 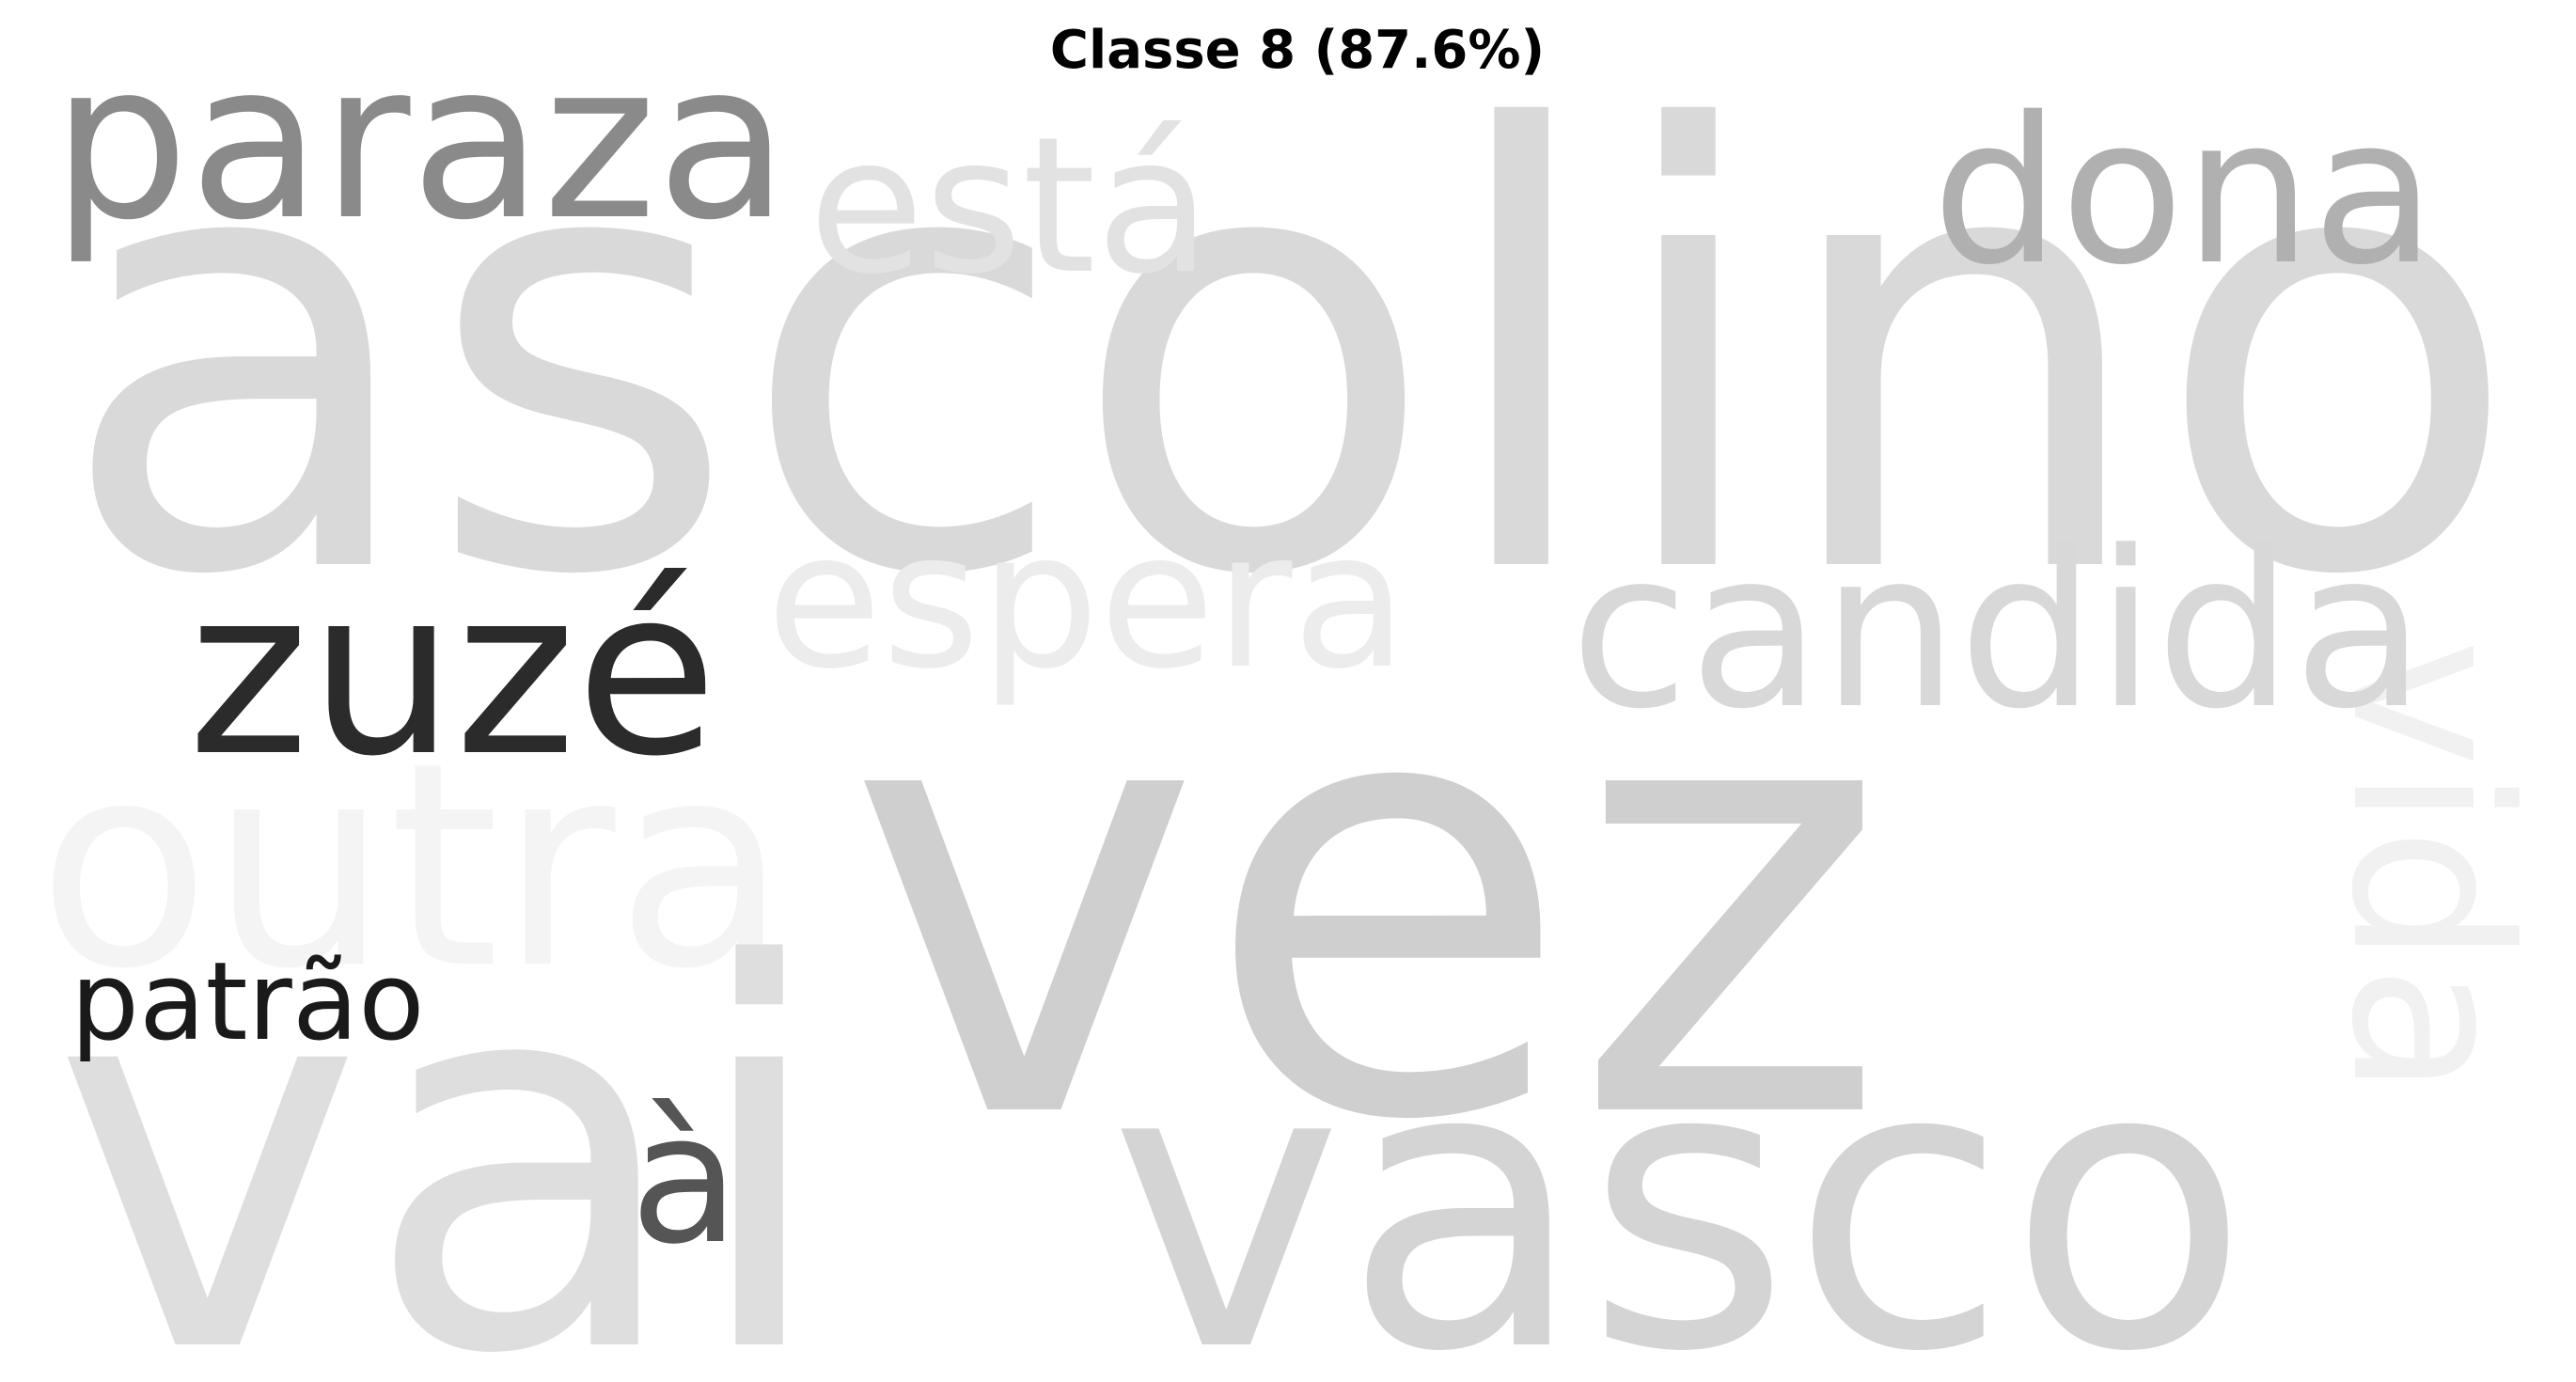 What do you see at coordinates (442, 1119) in the screenshot?
I see `word-vai: vai` at bounding box center [442, 1119].